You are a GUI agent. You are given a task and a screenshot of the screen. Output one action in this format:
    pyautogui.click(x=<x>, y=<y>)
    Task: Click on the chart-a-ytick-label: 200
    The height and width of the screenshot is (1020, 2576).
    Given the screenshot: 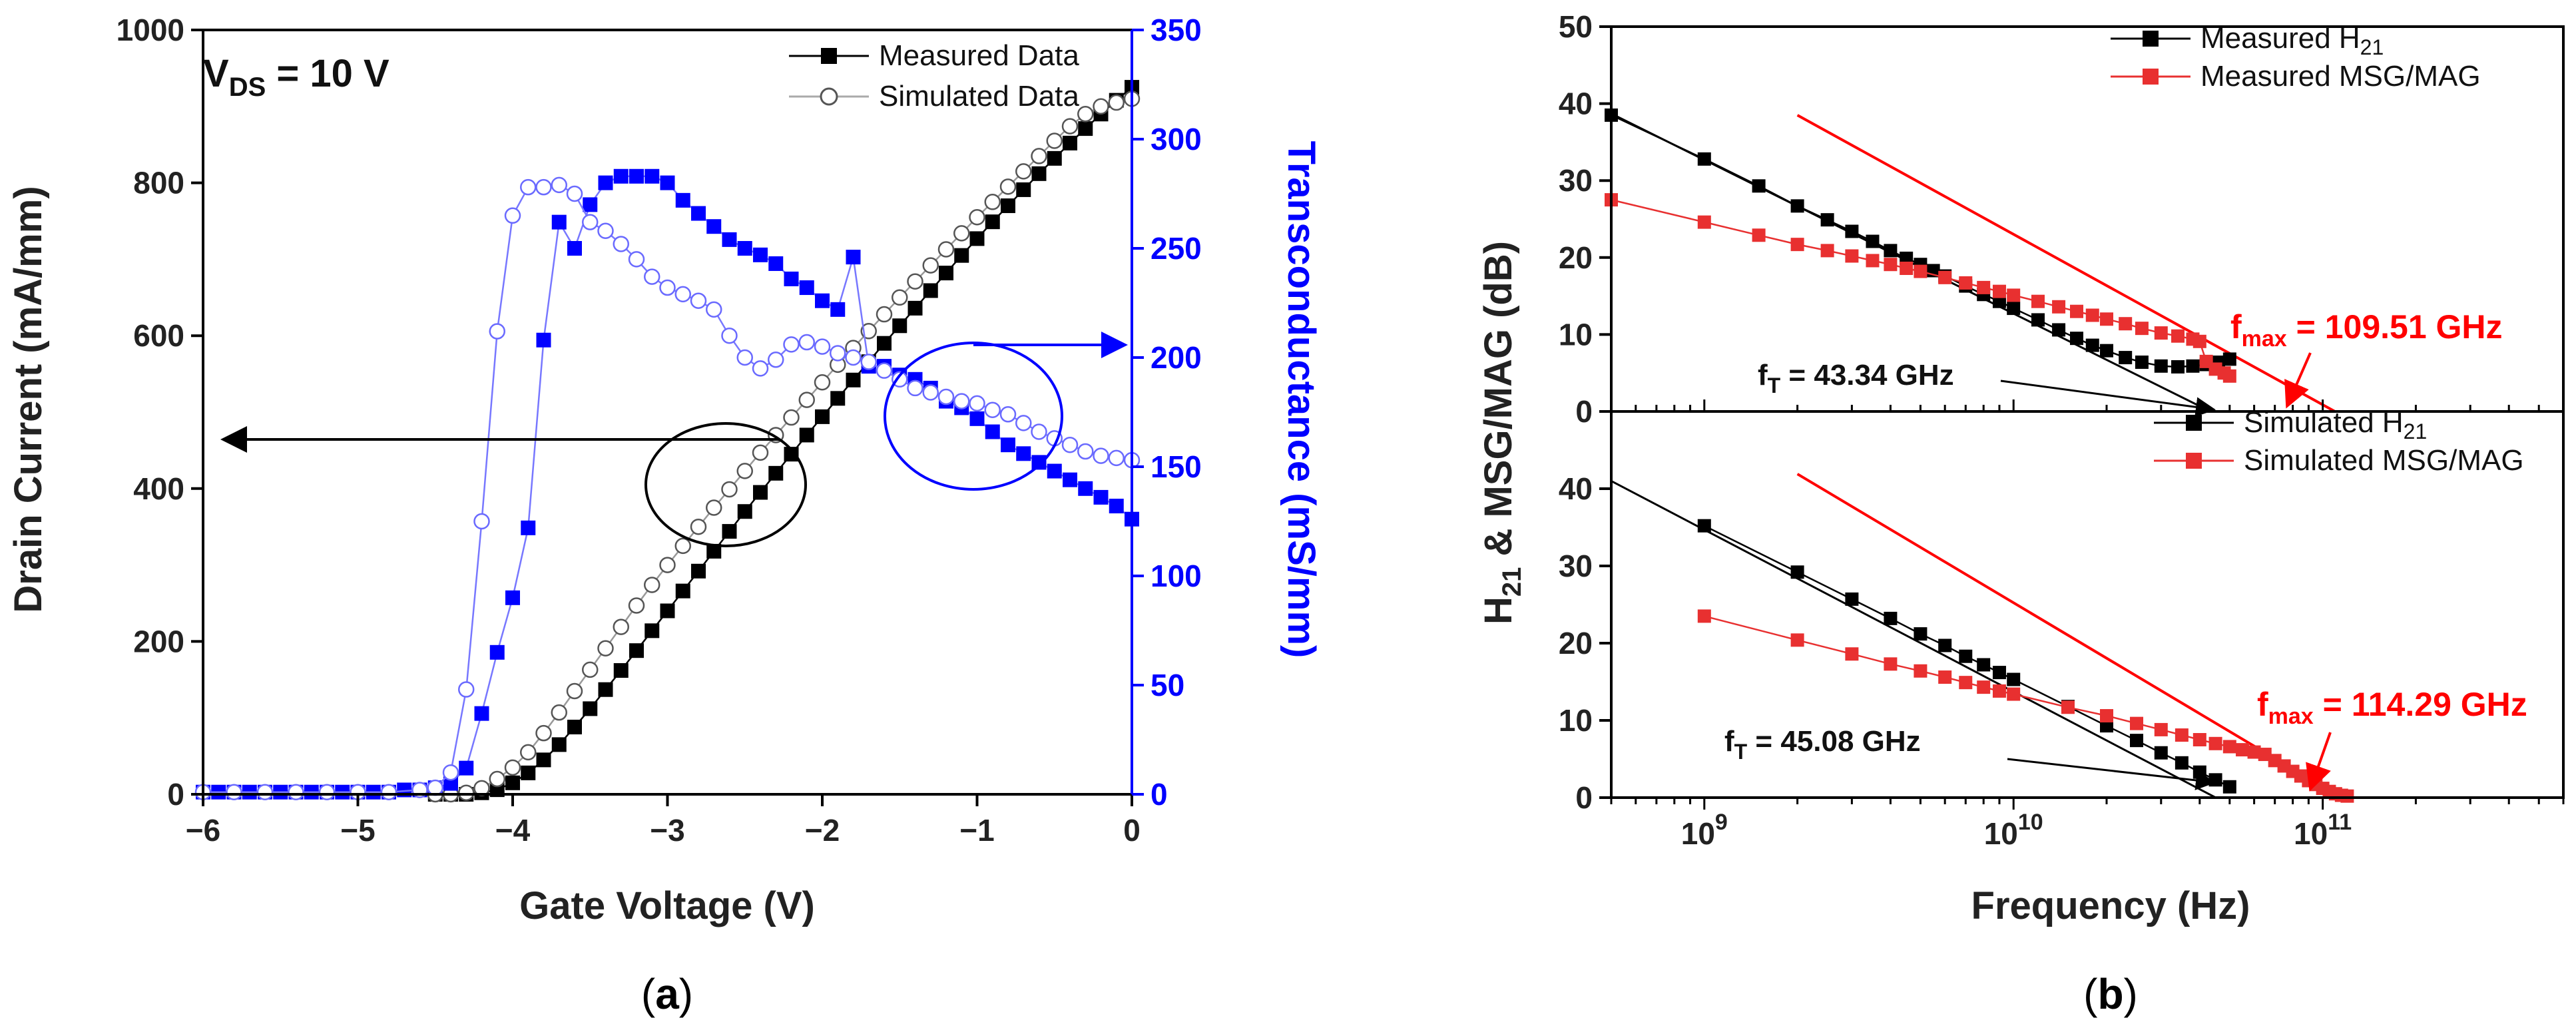 What is the action you would take?
    pyautogui.click(x=159, y=641)
    